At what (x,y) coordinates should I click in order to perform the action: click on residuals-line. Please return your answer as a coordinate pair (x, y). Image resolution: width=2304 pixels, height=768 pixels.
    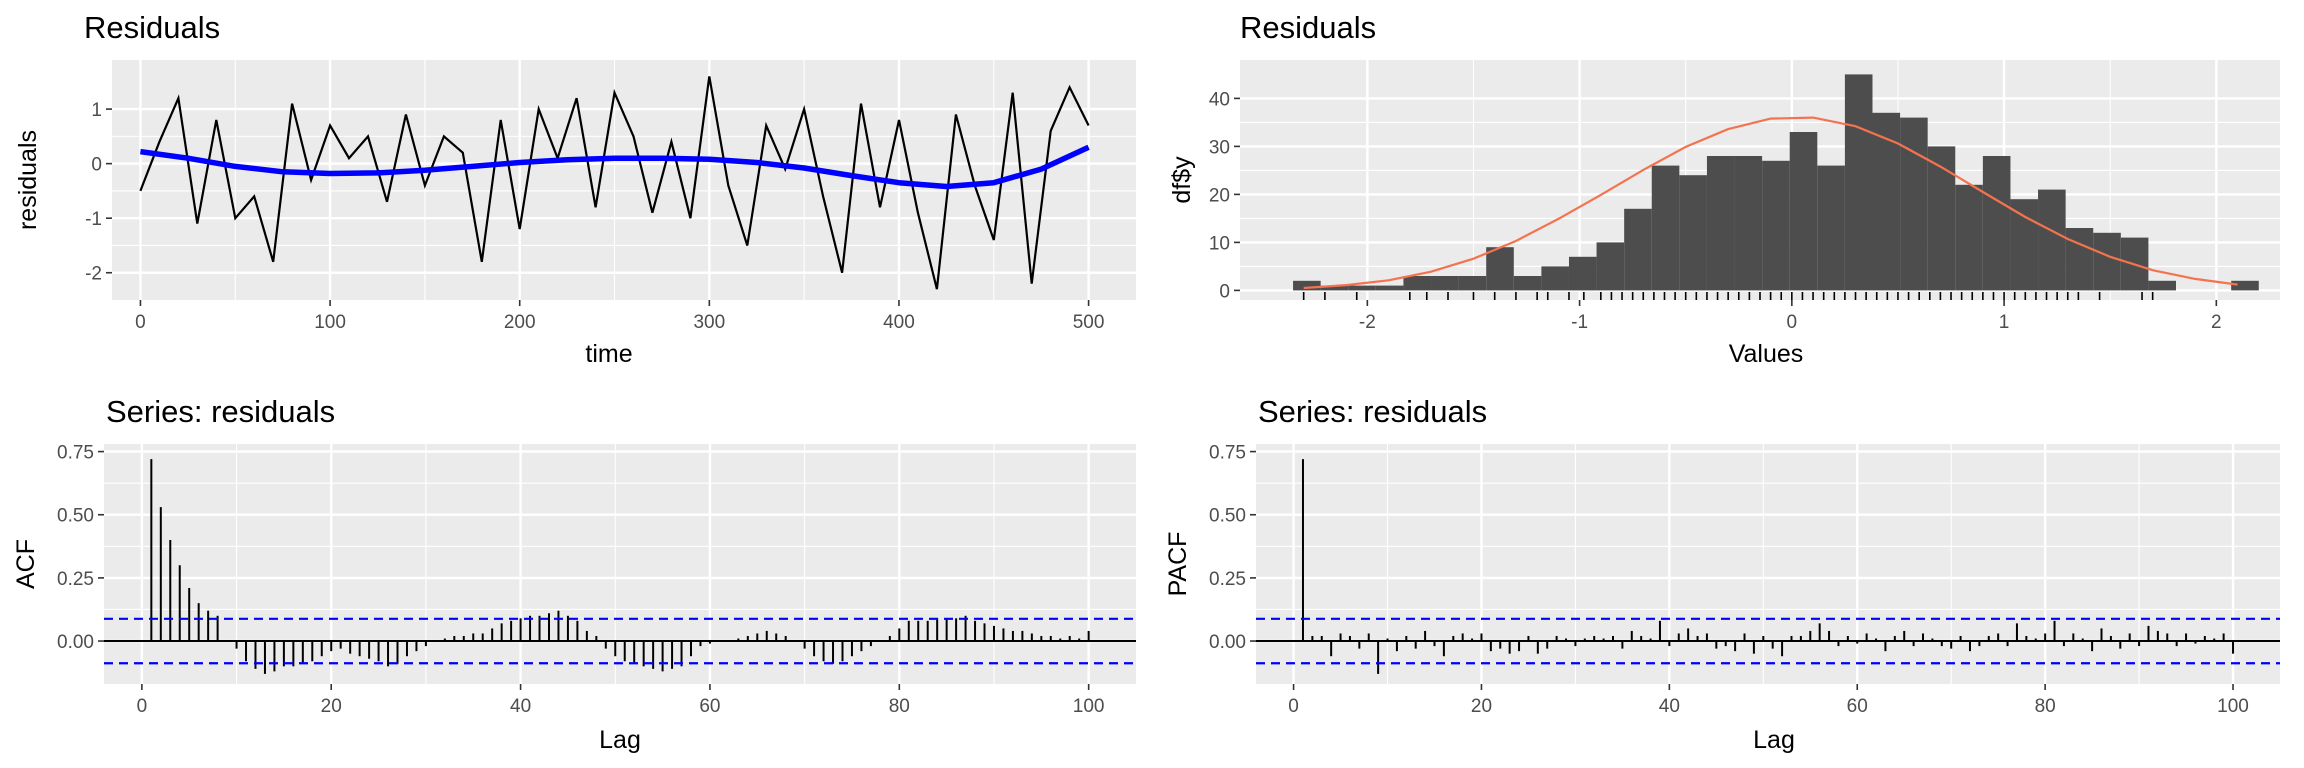
    Looking at the image, I should click on (614, 183).